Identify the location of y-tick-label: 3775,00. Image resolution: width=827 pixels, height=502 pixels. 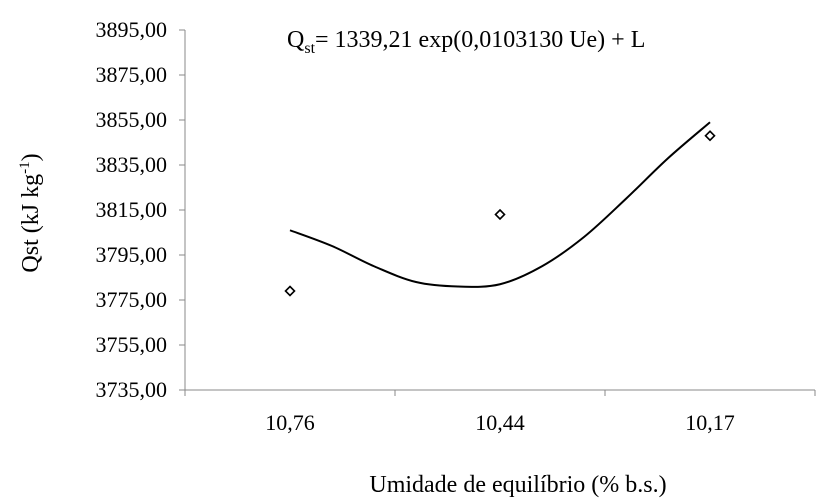
(132, 299).